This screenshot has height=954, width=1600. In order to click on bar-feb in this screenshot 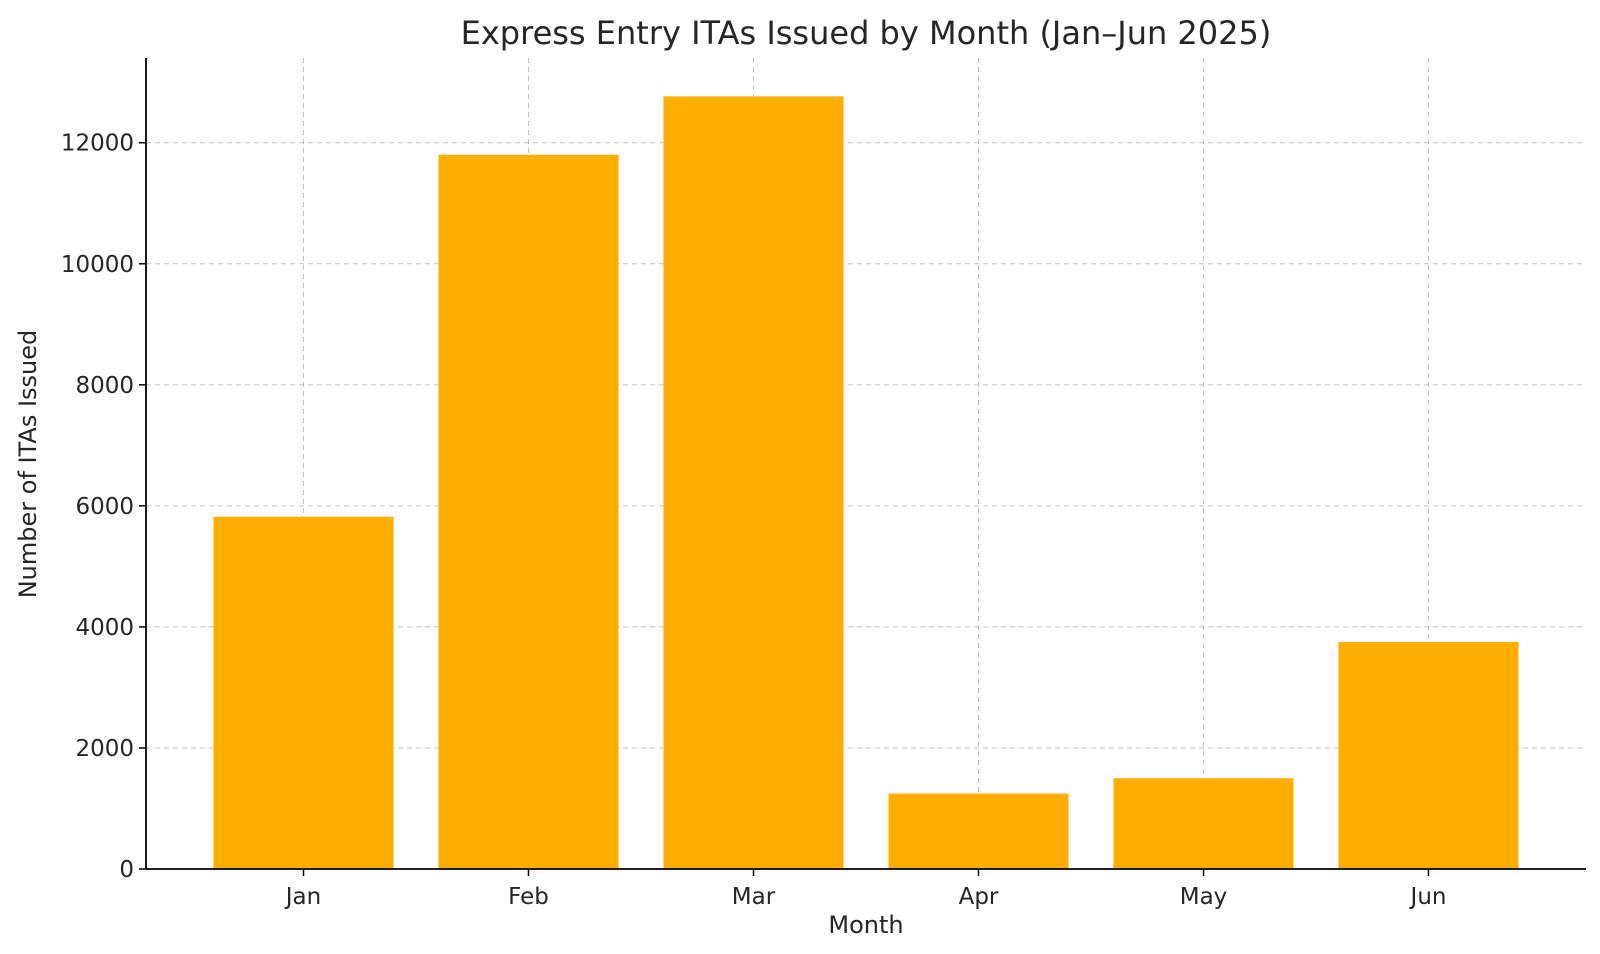, I will do `click(528, 512)`.